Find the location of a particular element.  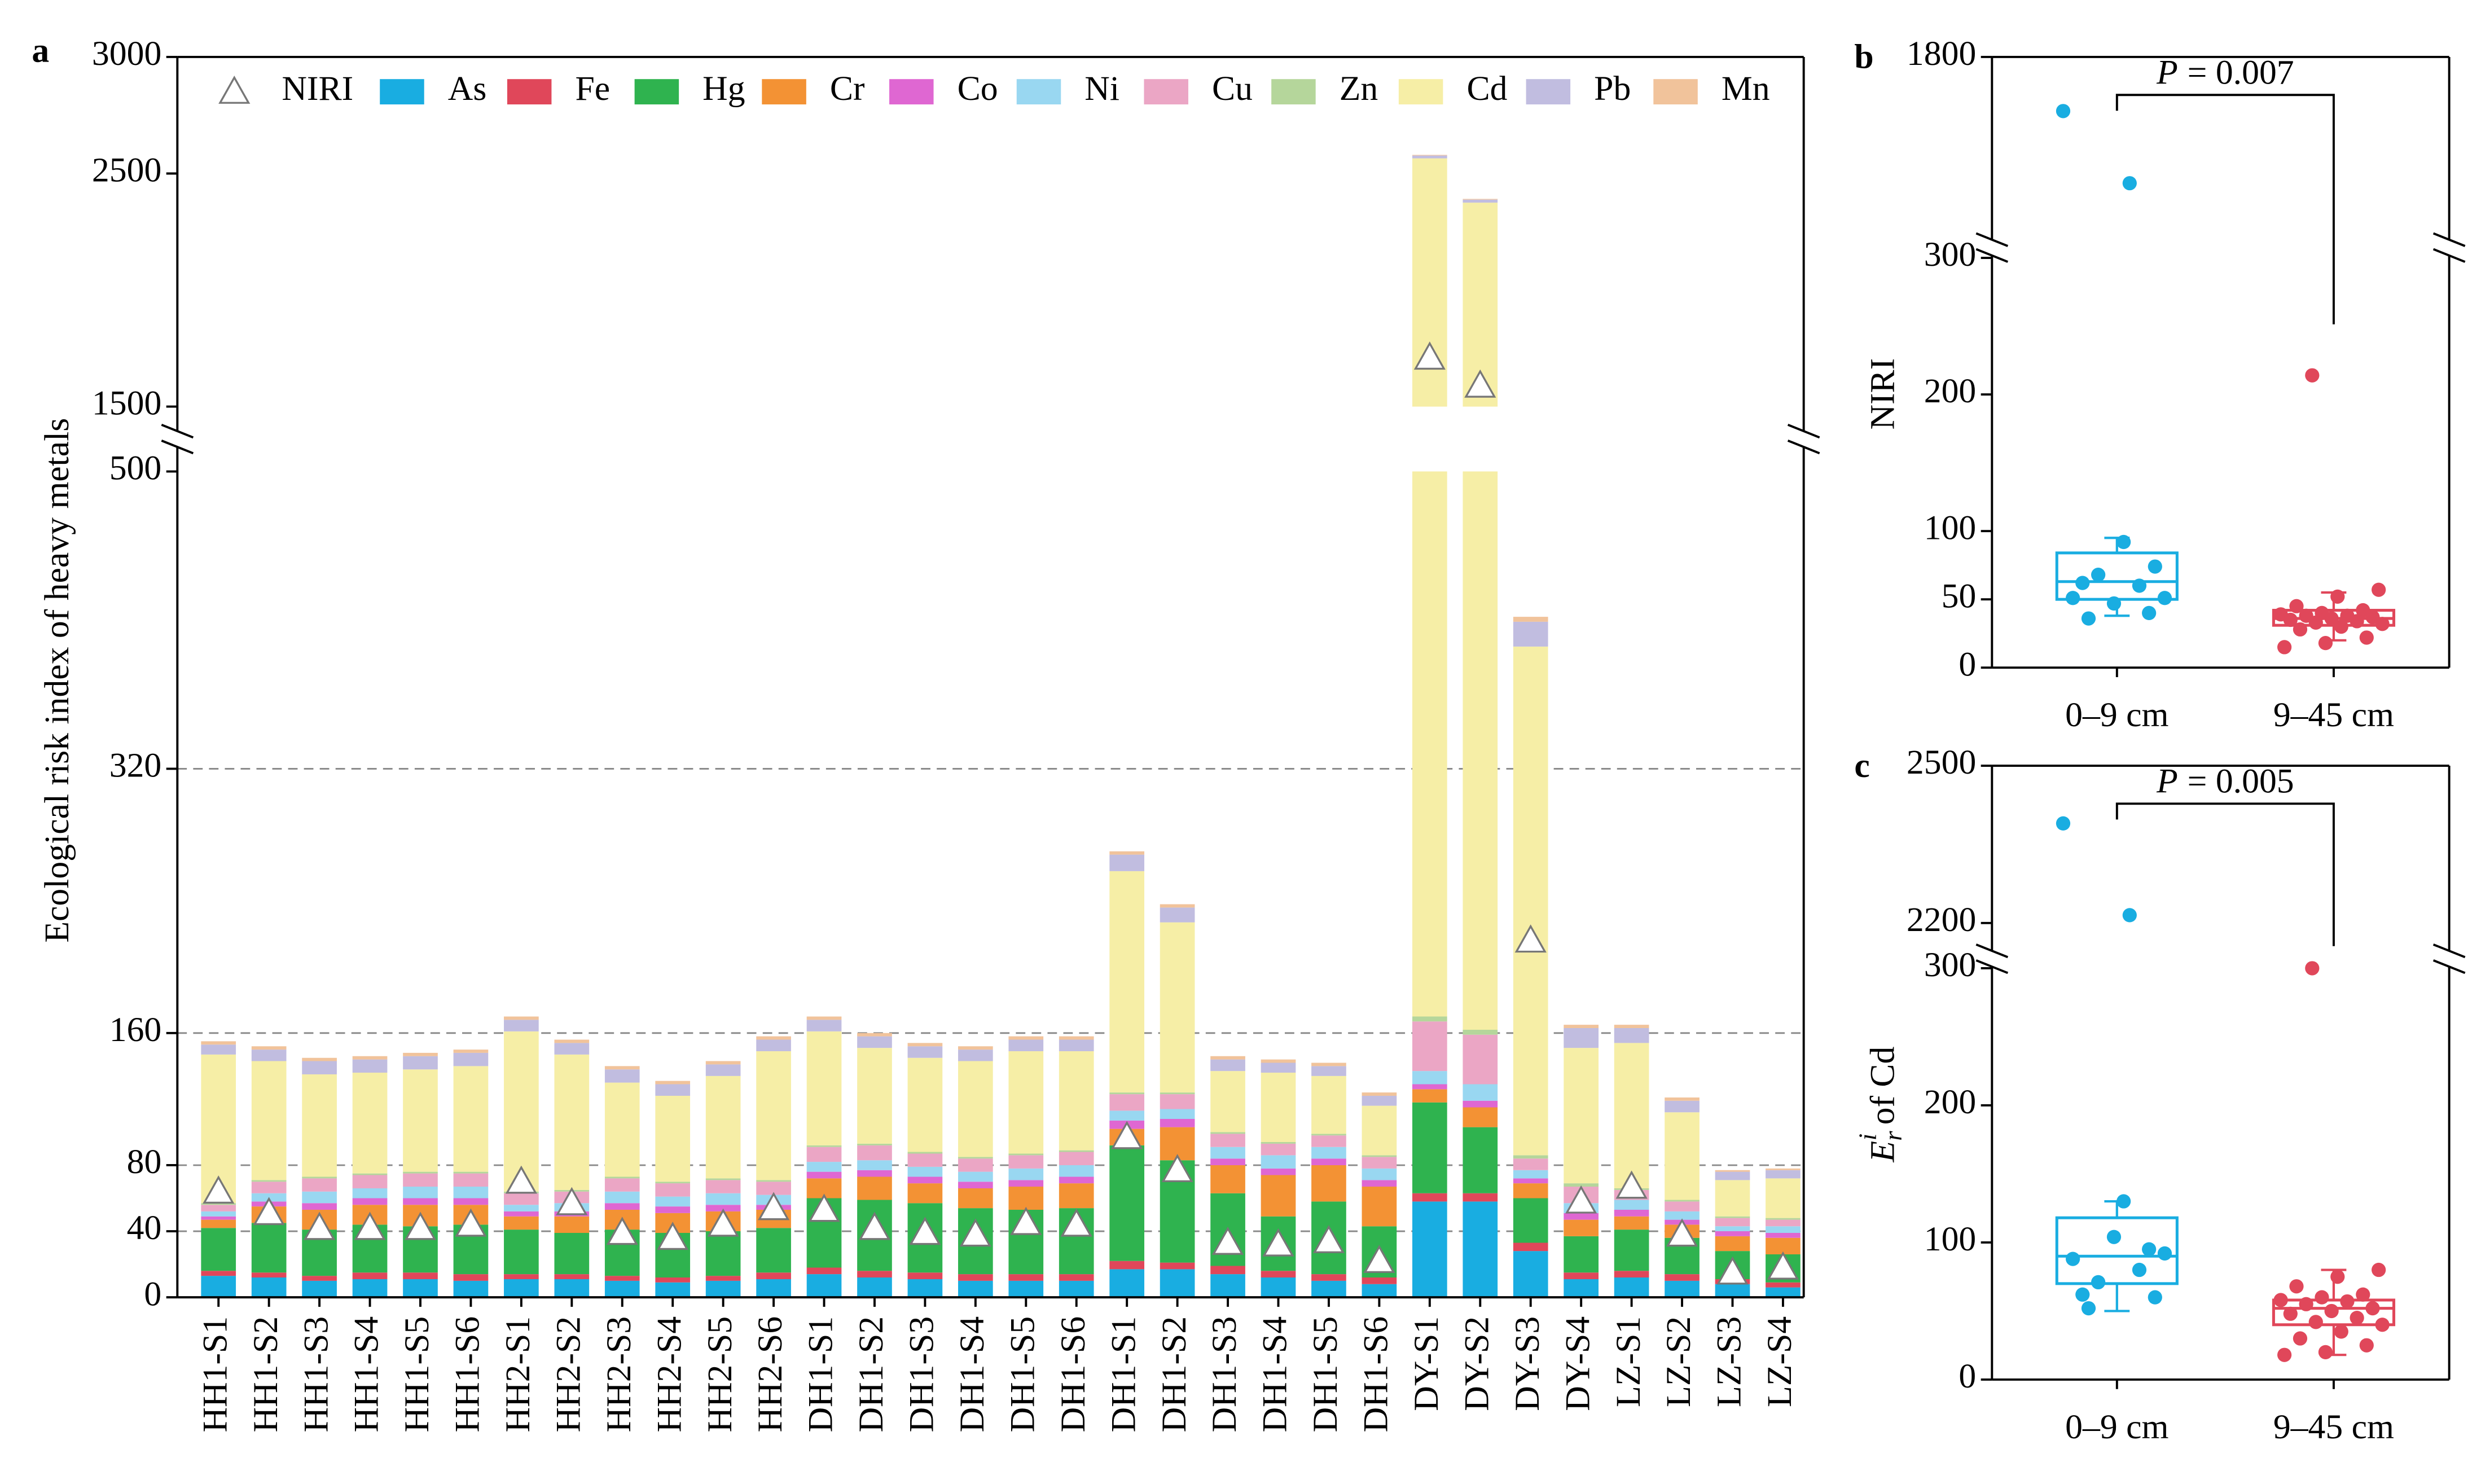

significance-bracket is located at coordinates (2225, 874).